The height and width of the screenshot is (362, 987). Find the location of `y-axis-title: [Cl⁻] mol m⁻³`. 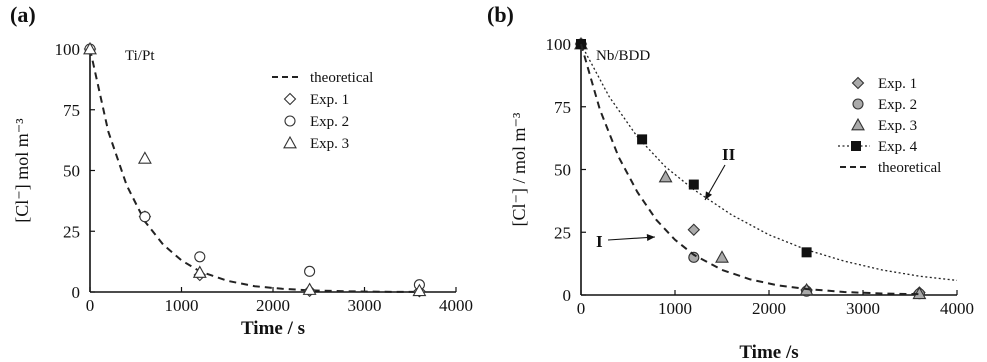

y-axis-title: [Cl⁻] mol m⁻³ is located at coordinates (22, 170).